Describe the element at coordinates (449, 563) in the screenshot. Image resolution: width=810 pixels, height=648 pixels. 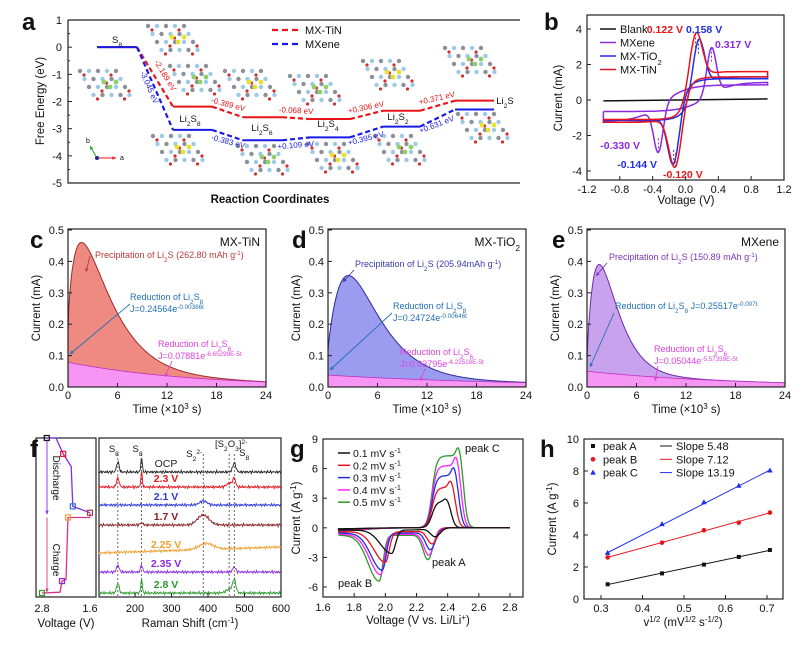
I see `peak-a-label: peak A` at that location.